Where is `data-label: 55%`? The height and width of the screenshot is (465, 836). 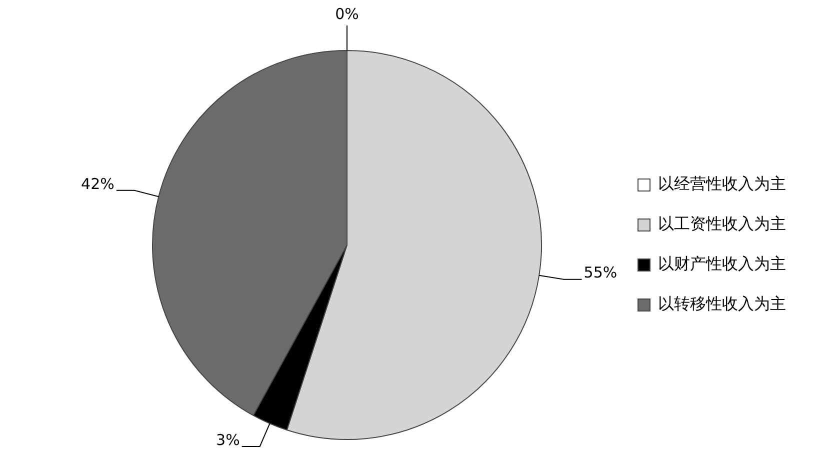 data-label: 55% is located at coordinates (601, 273).